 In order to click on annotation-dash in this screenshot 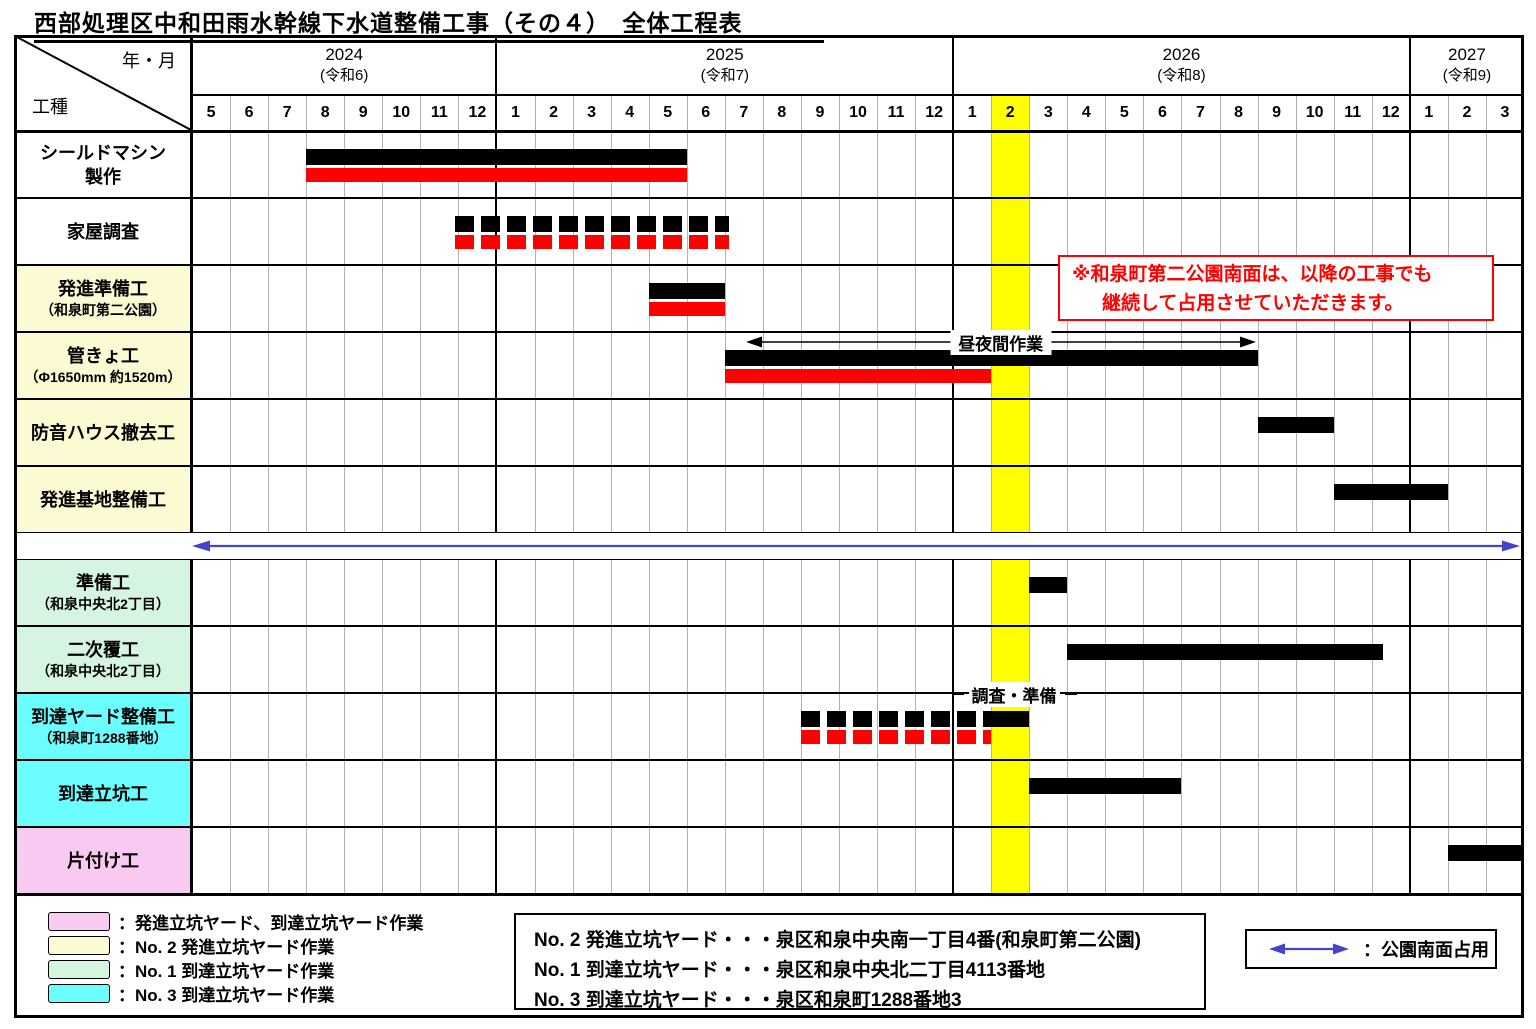, I will do `click(1070, 694)`.